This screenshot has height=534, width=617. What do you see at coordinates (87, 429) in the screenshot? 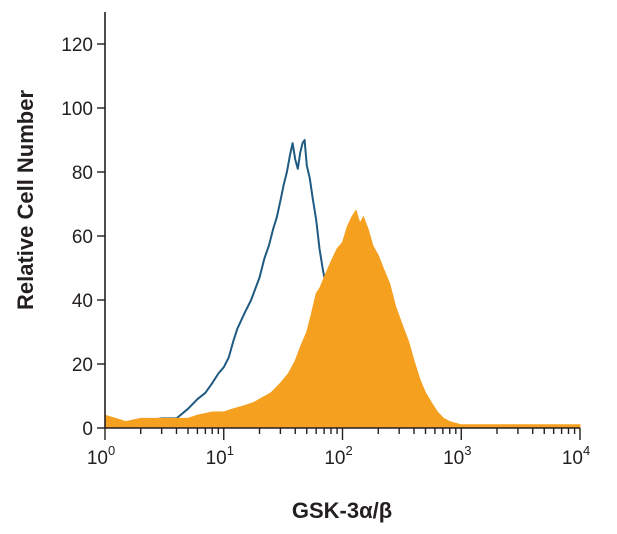
I see `y-tick-label: 0` at bounding box center [87, 429].